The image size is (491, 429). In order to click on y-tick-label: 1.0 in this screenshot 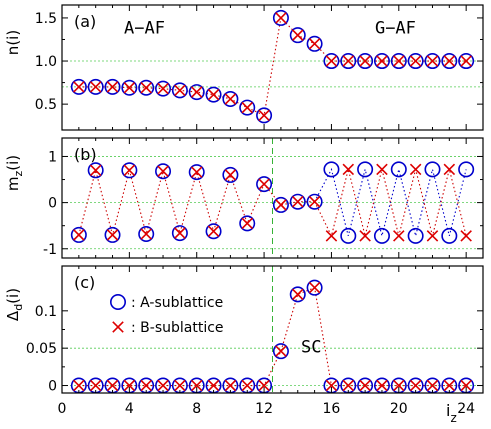, I will do `click(46, 62)`.